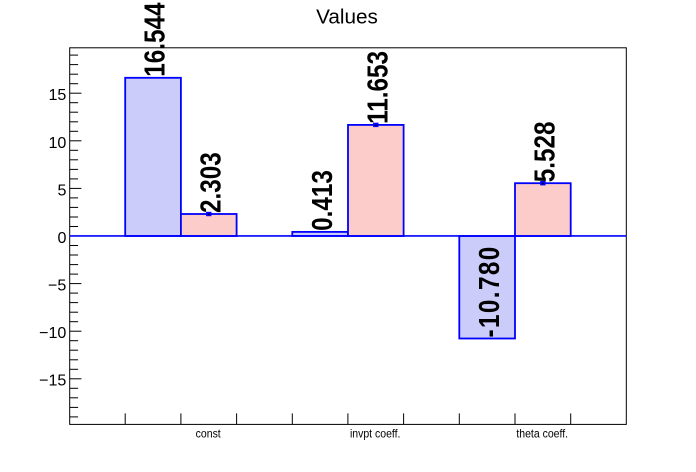 This screenshot has width=696, height=472. I want to click on svg-text: 11.653, so click(377, 87).